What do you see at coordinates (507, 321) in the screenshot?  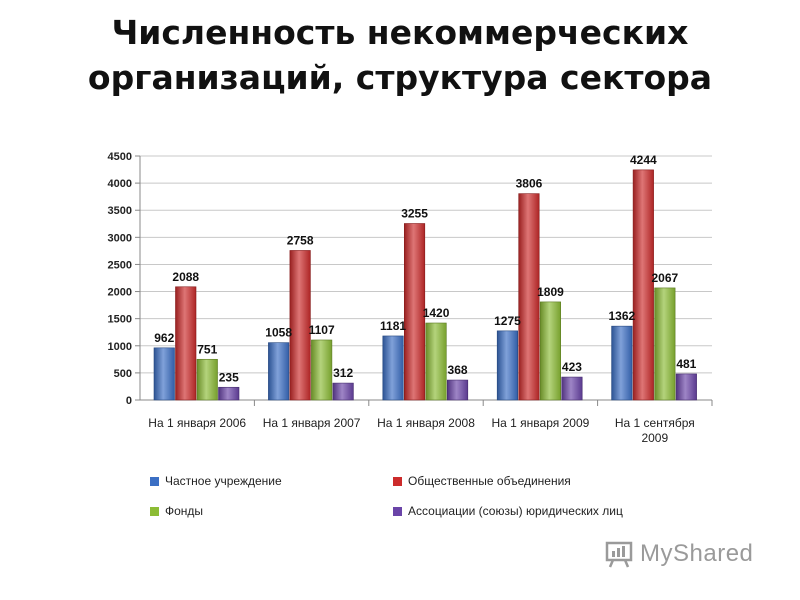 I see `data-label: 1275` at bounding box center [507, 321].